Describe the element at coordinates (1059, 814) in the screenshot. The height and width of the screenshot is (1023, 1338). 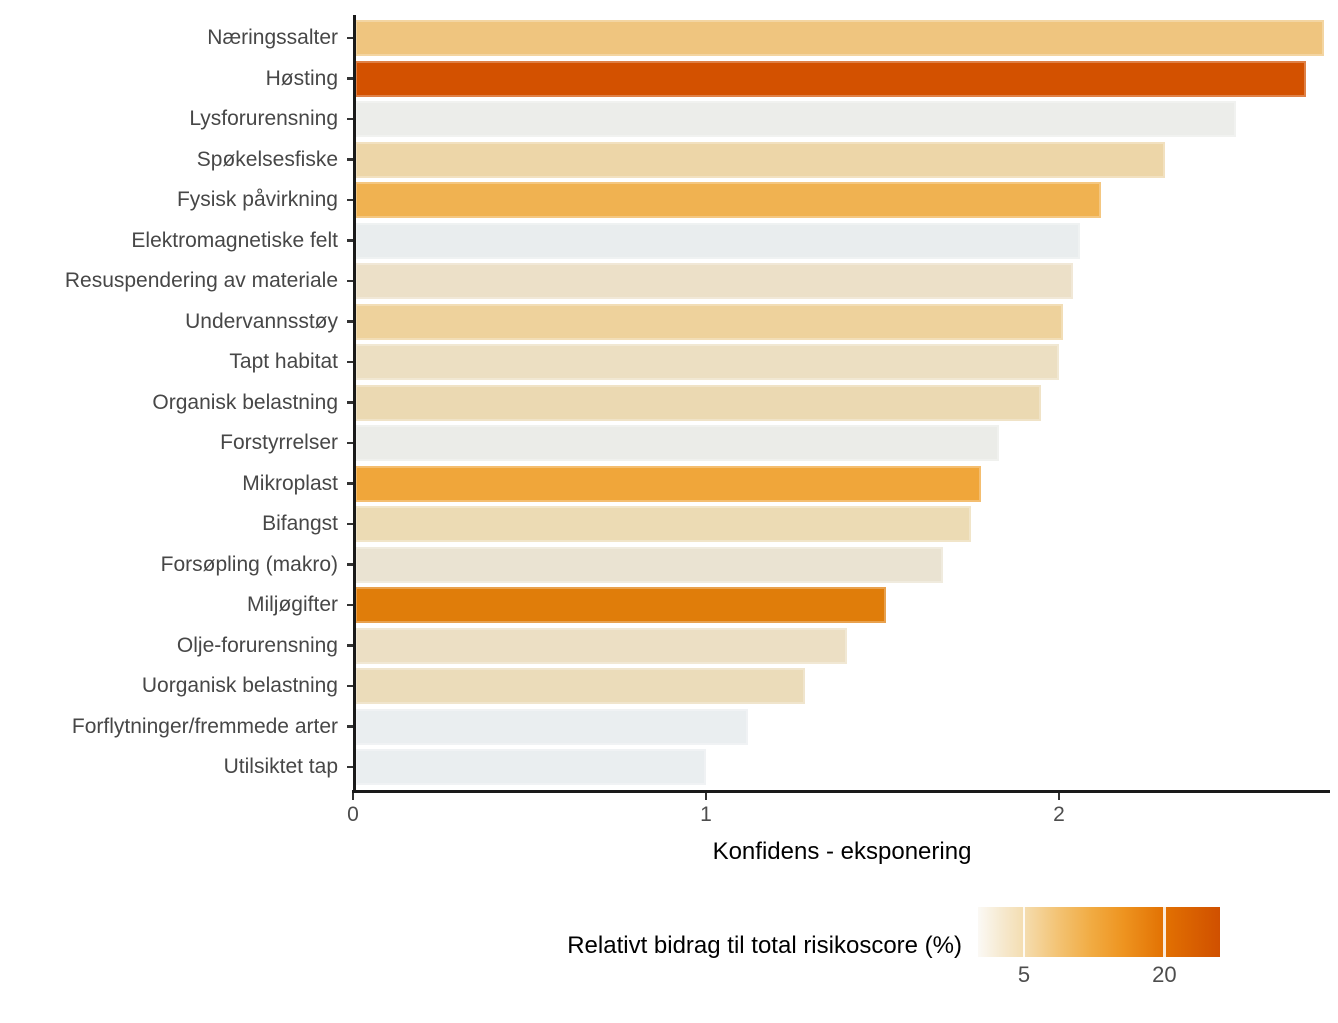
I see `x-axis-tick-label: 2` at that location.